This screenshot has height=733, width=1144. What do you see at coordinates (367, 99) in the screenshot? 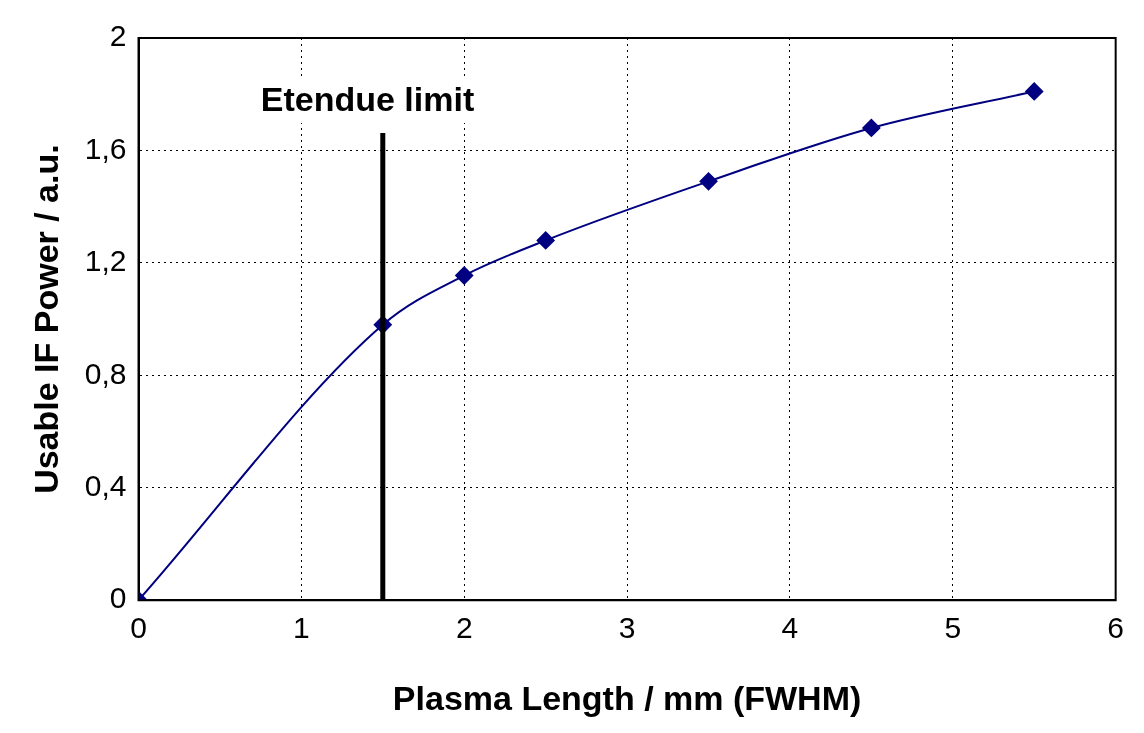
I see `ref-line-label: Etendue limit` at bounding box center [367, 99].